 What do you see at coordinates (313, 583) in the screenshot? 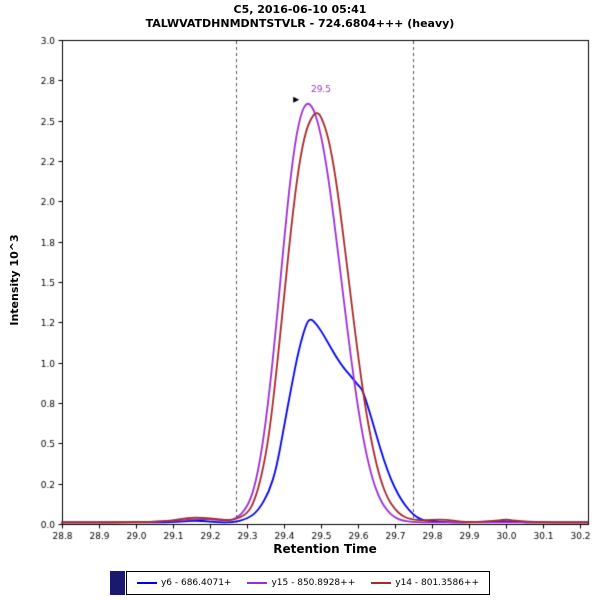
I see `legend-label: y15 - 850.8928++` at bounding box center [313, 583].